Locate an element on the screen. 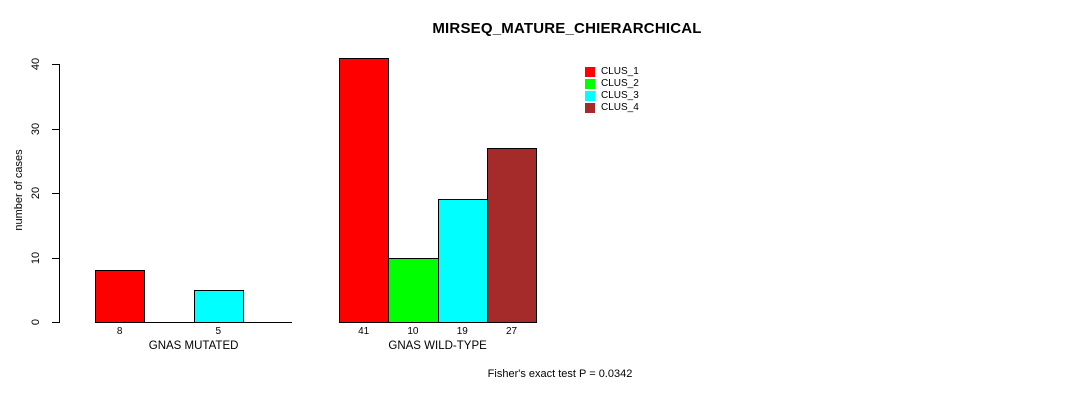  legend-item-clus-2: CLUS_2 is located at coordinates (612, 84).